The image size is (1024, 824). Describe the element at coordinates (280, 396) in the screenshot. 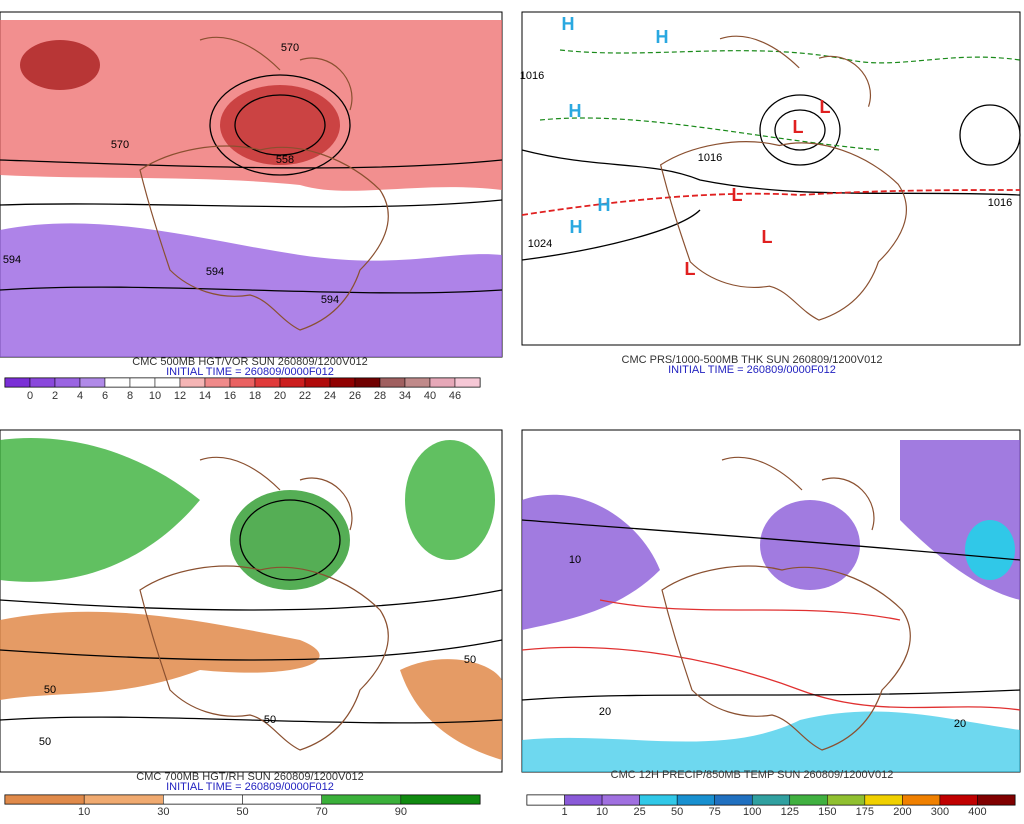

I see `colorbar-label: 20` at that location.